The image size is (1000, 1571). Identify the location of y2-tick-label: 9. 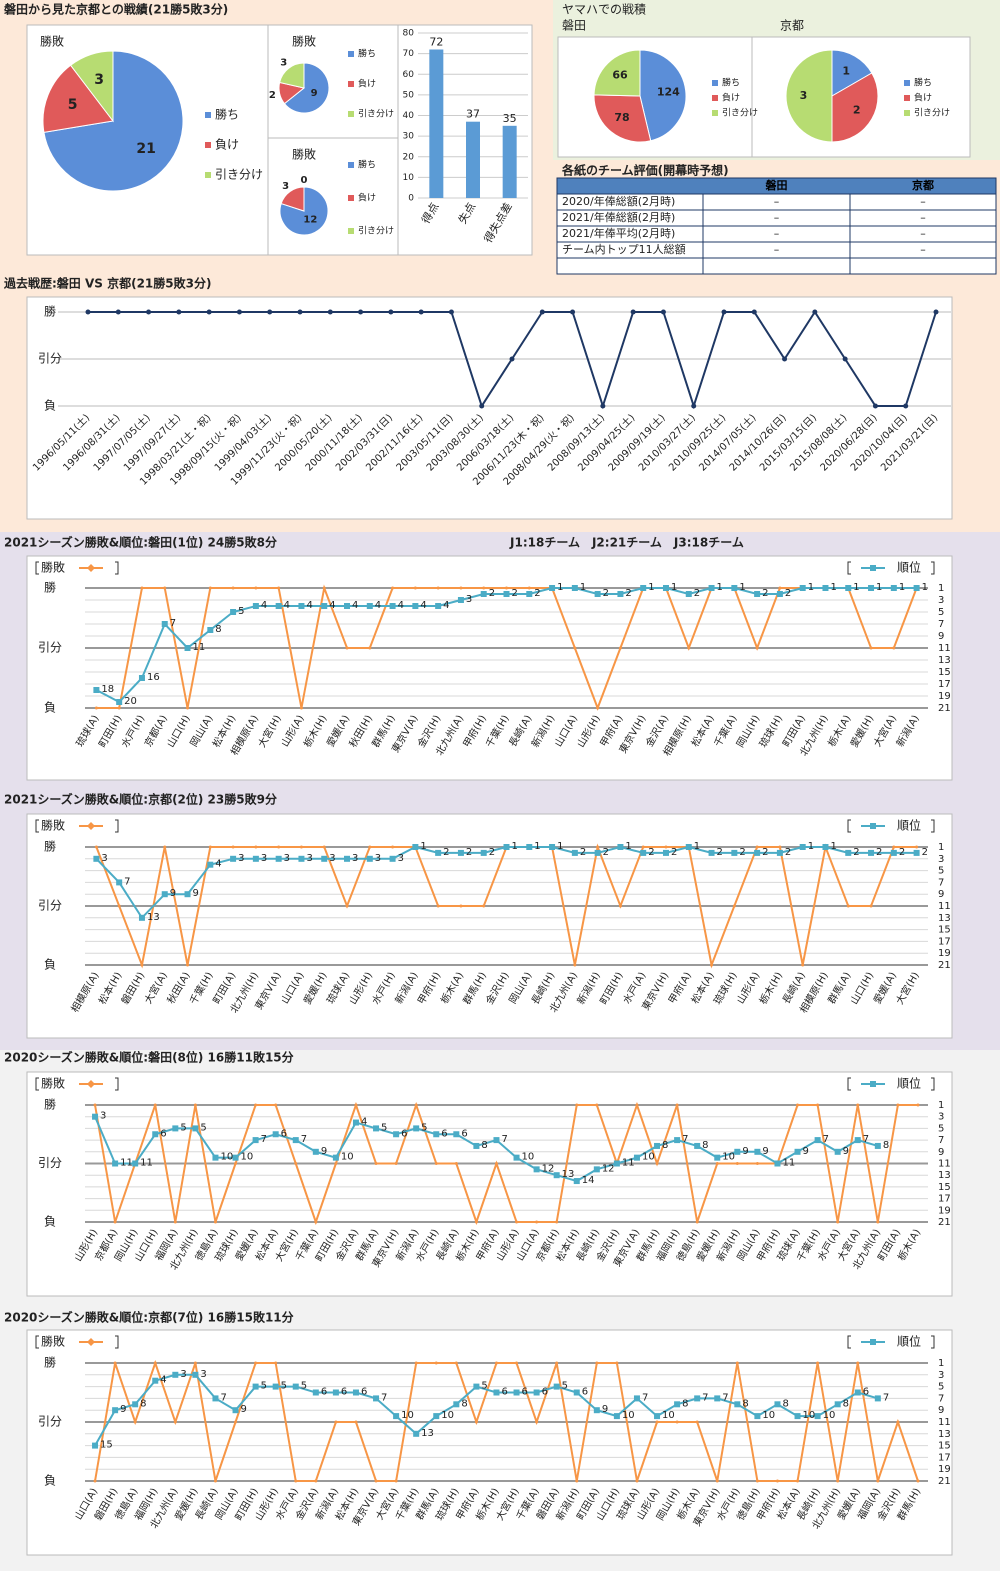
(941, 1152).